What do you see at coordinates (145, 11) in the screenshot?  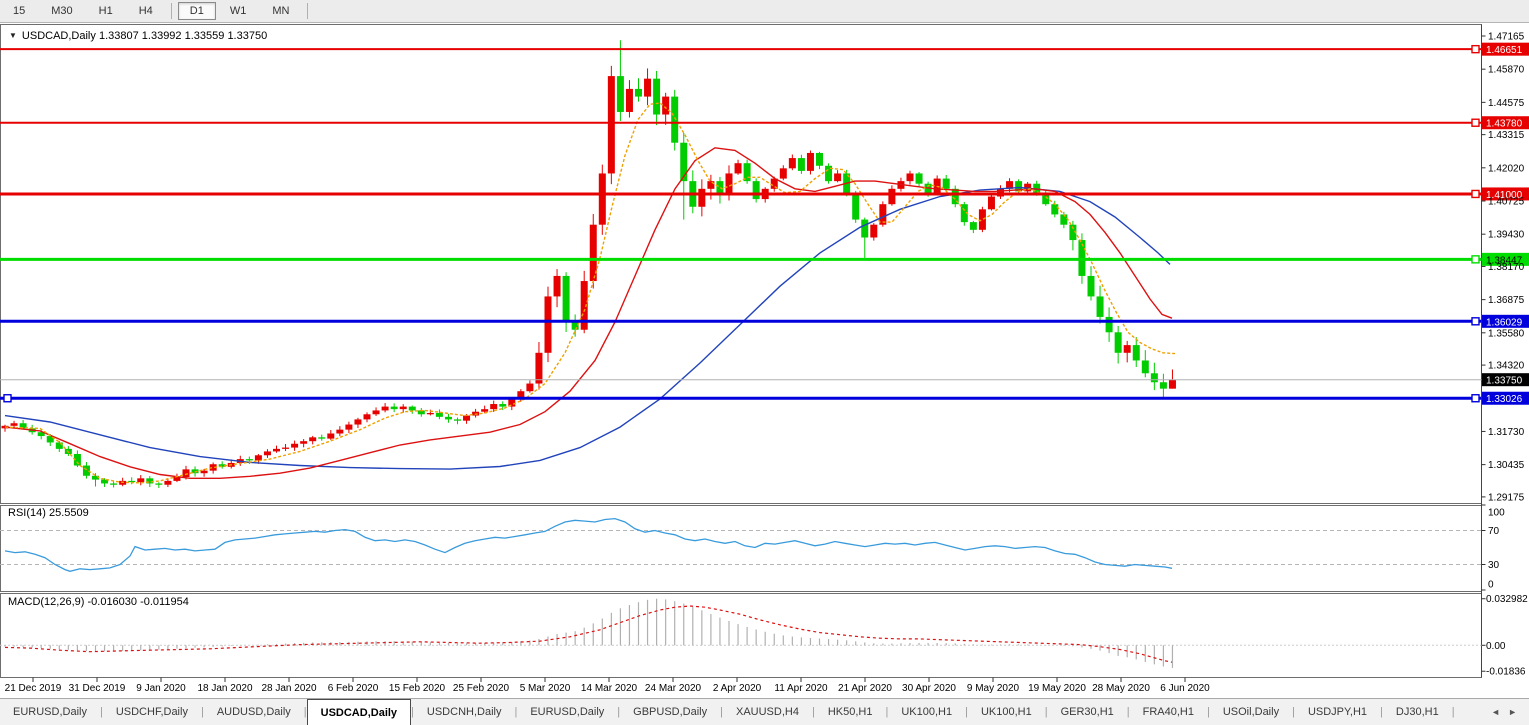 I see `timeframe-button-h4: H4` at bounding box center [145, 11].